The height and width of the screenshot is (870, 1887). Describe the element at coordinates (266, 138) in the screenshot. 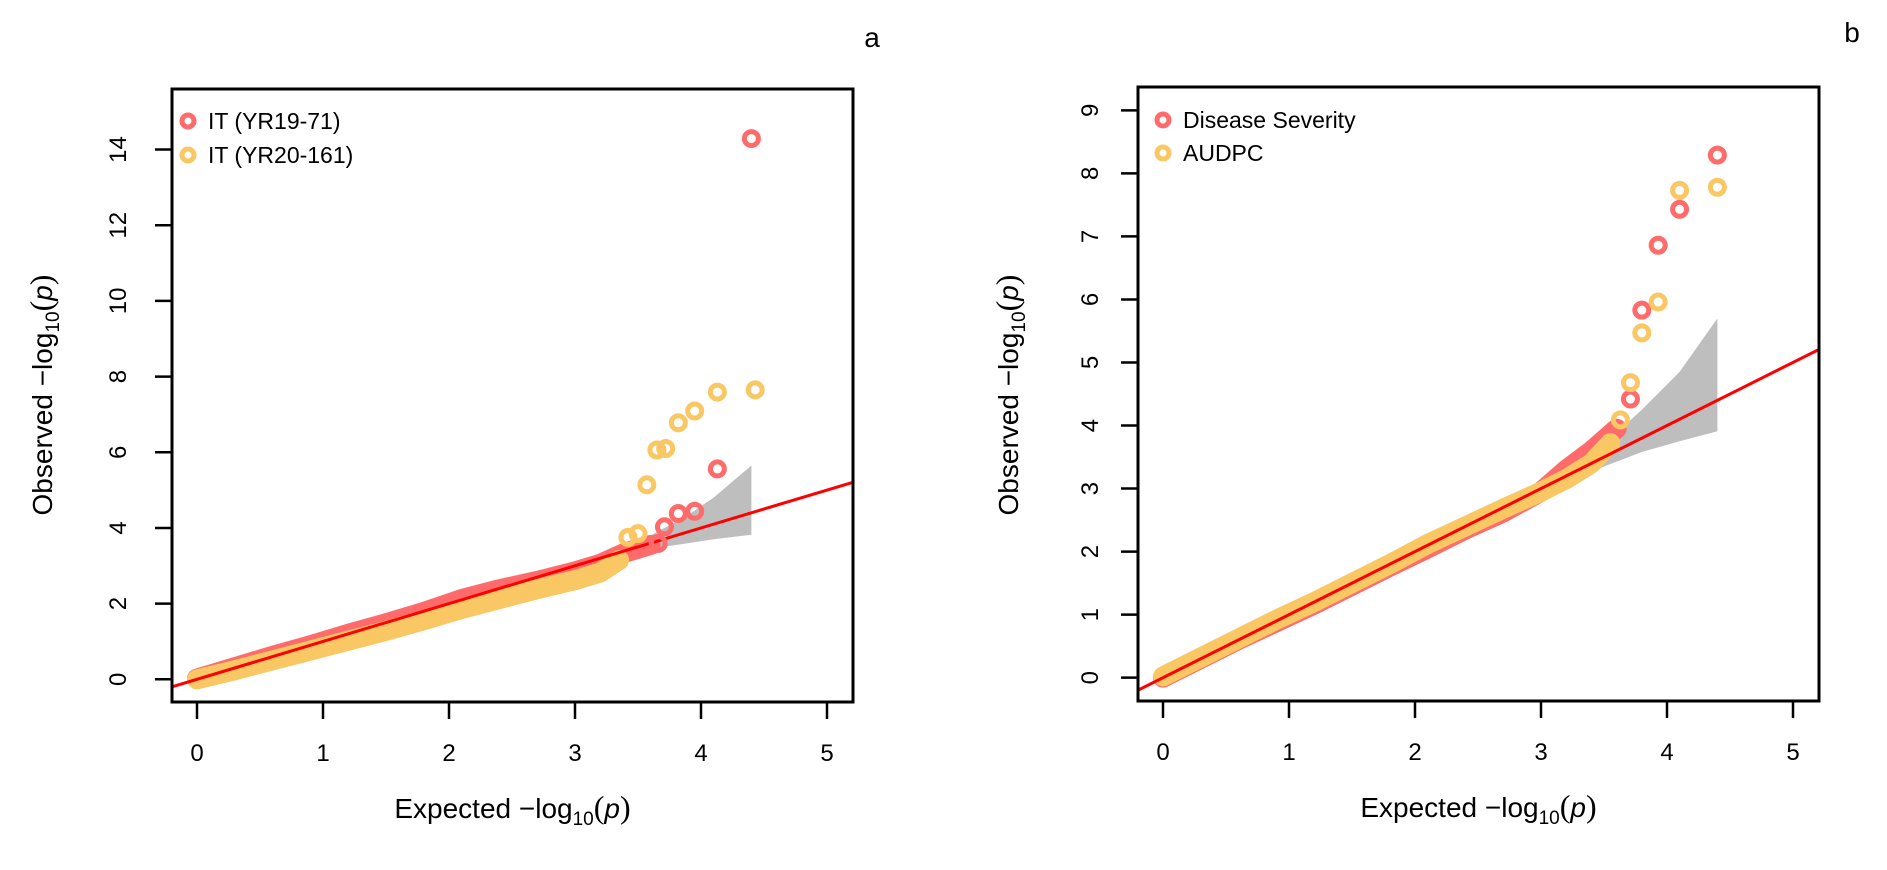

I see `legend: IT (YR19-71) IT (YR20-161)` at that location.